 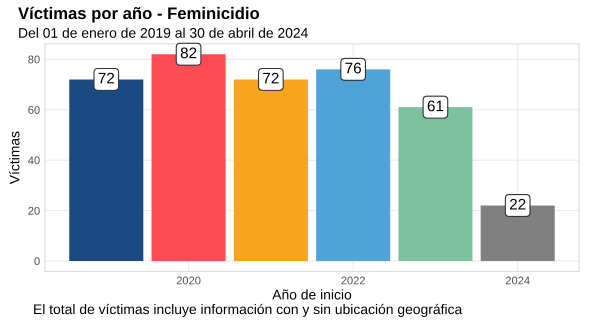 I want to click on y-tick-label: 40, so click(x=34, y=160).